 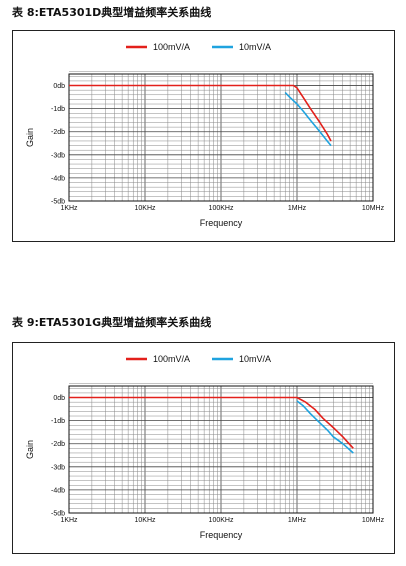 I want to click on chart-caption-2: 表 9:ETA5301G典型增益频率关系曲线, so click(x=112, y=322).